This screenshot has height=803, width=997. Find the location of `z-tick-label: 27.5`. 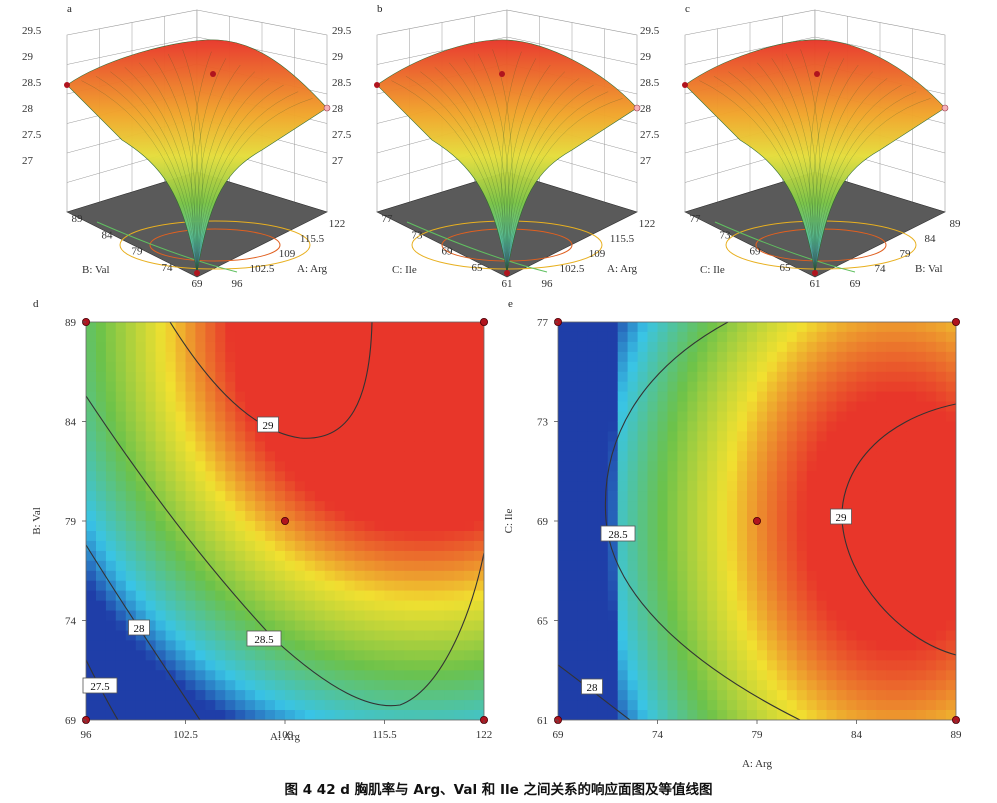

z-tick-label: 27.5 is located at coordinates (342, 135).